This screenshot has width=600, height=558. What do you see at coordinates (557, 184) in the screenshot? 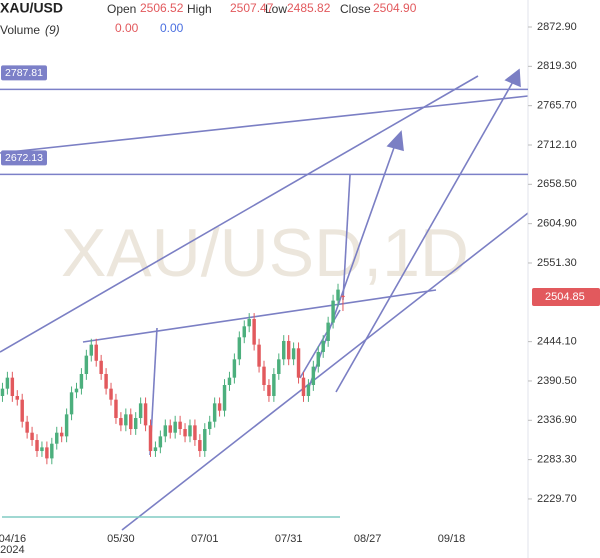
I see `y-tick-label: 2658.50` at bounding box center [557, 184].